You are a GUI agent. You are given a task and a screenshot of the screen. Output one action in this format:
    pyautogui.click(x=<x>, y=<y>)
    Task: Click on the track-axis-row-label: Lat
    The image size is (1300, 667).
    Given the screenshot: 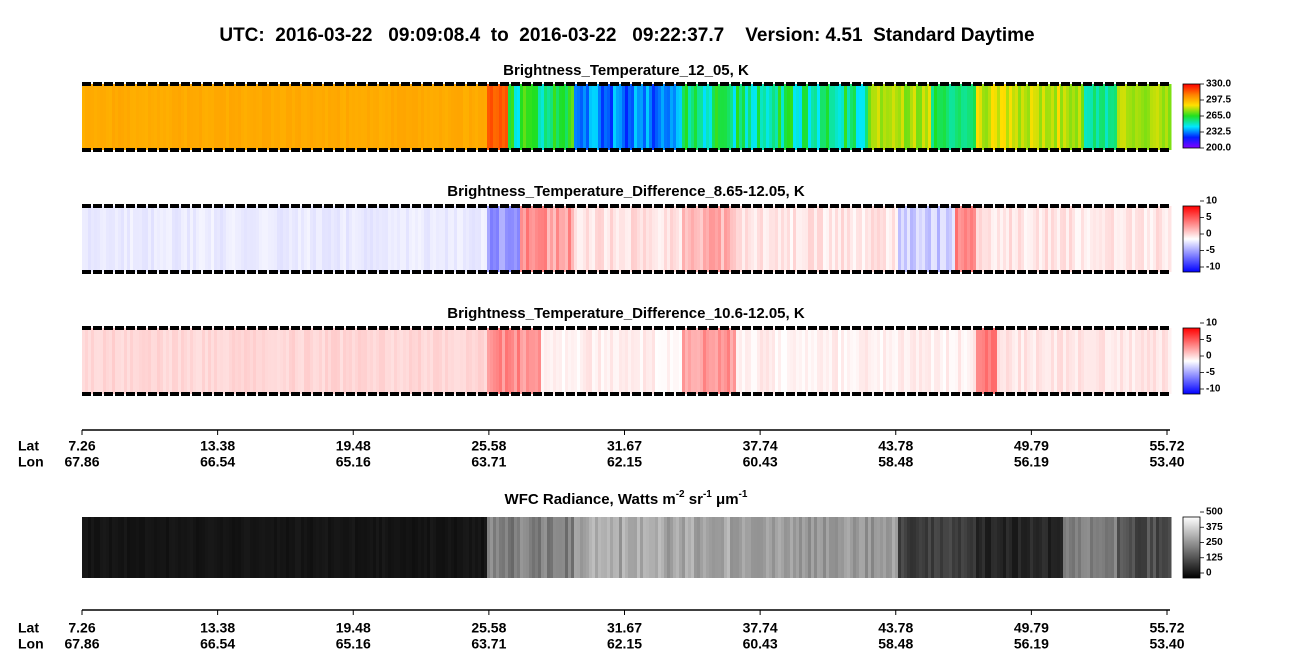 What is the action you would take?
    pyautogui.click(x=28, y=628)
    